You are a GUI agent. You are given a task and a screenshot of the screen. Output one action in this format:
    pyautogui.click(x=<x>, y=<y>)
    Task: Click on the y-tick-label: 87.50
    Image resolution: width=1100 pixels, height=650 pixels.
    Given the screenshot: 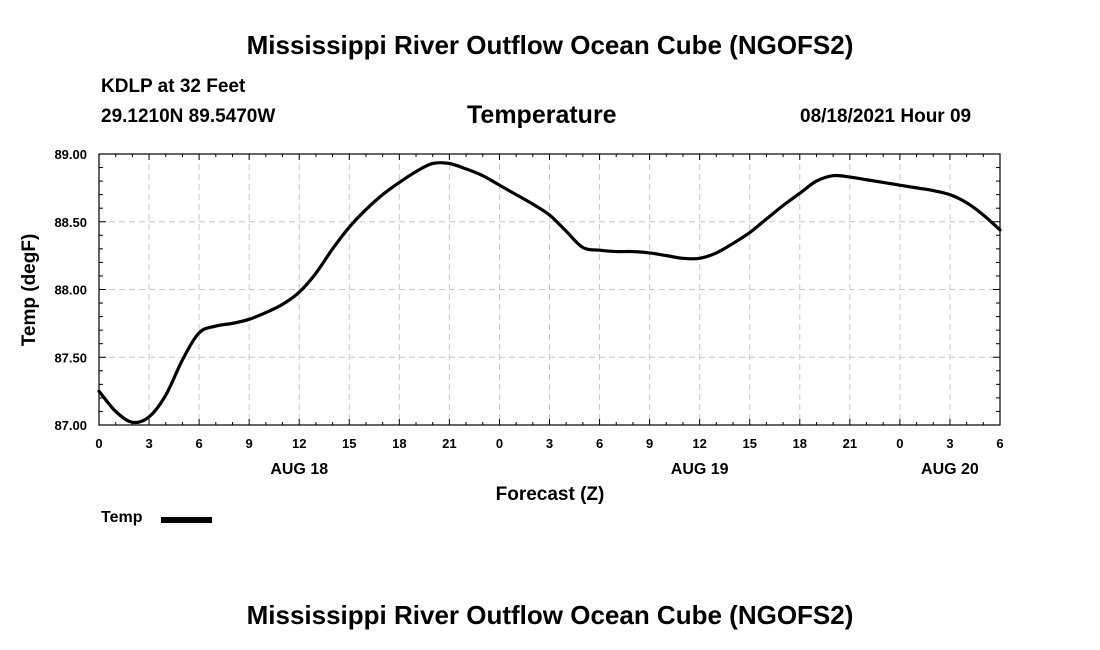 What is the action you would take?
    pyautogui.click(x=70, y=357)
    